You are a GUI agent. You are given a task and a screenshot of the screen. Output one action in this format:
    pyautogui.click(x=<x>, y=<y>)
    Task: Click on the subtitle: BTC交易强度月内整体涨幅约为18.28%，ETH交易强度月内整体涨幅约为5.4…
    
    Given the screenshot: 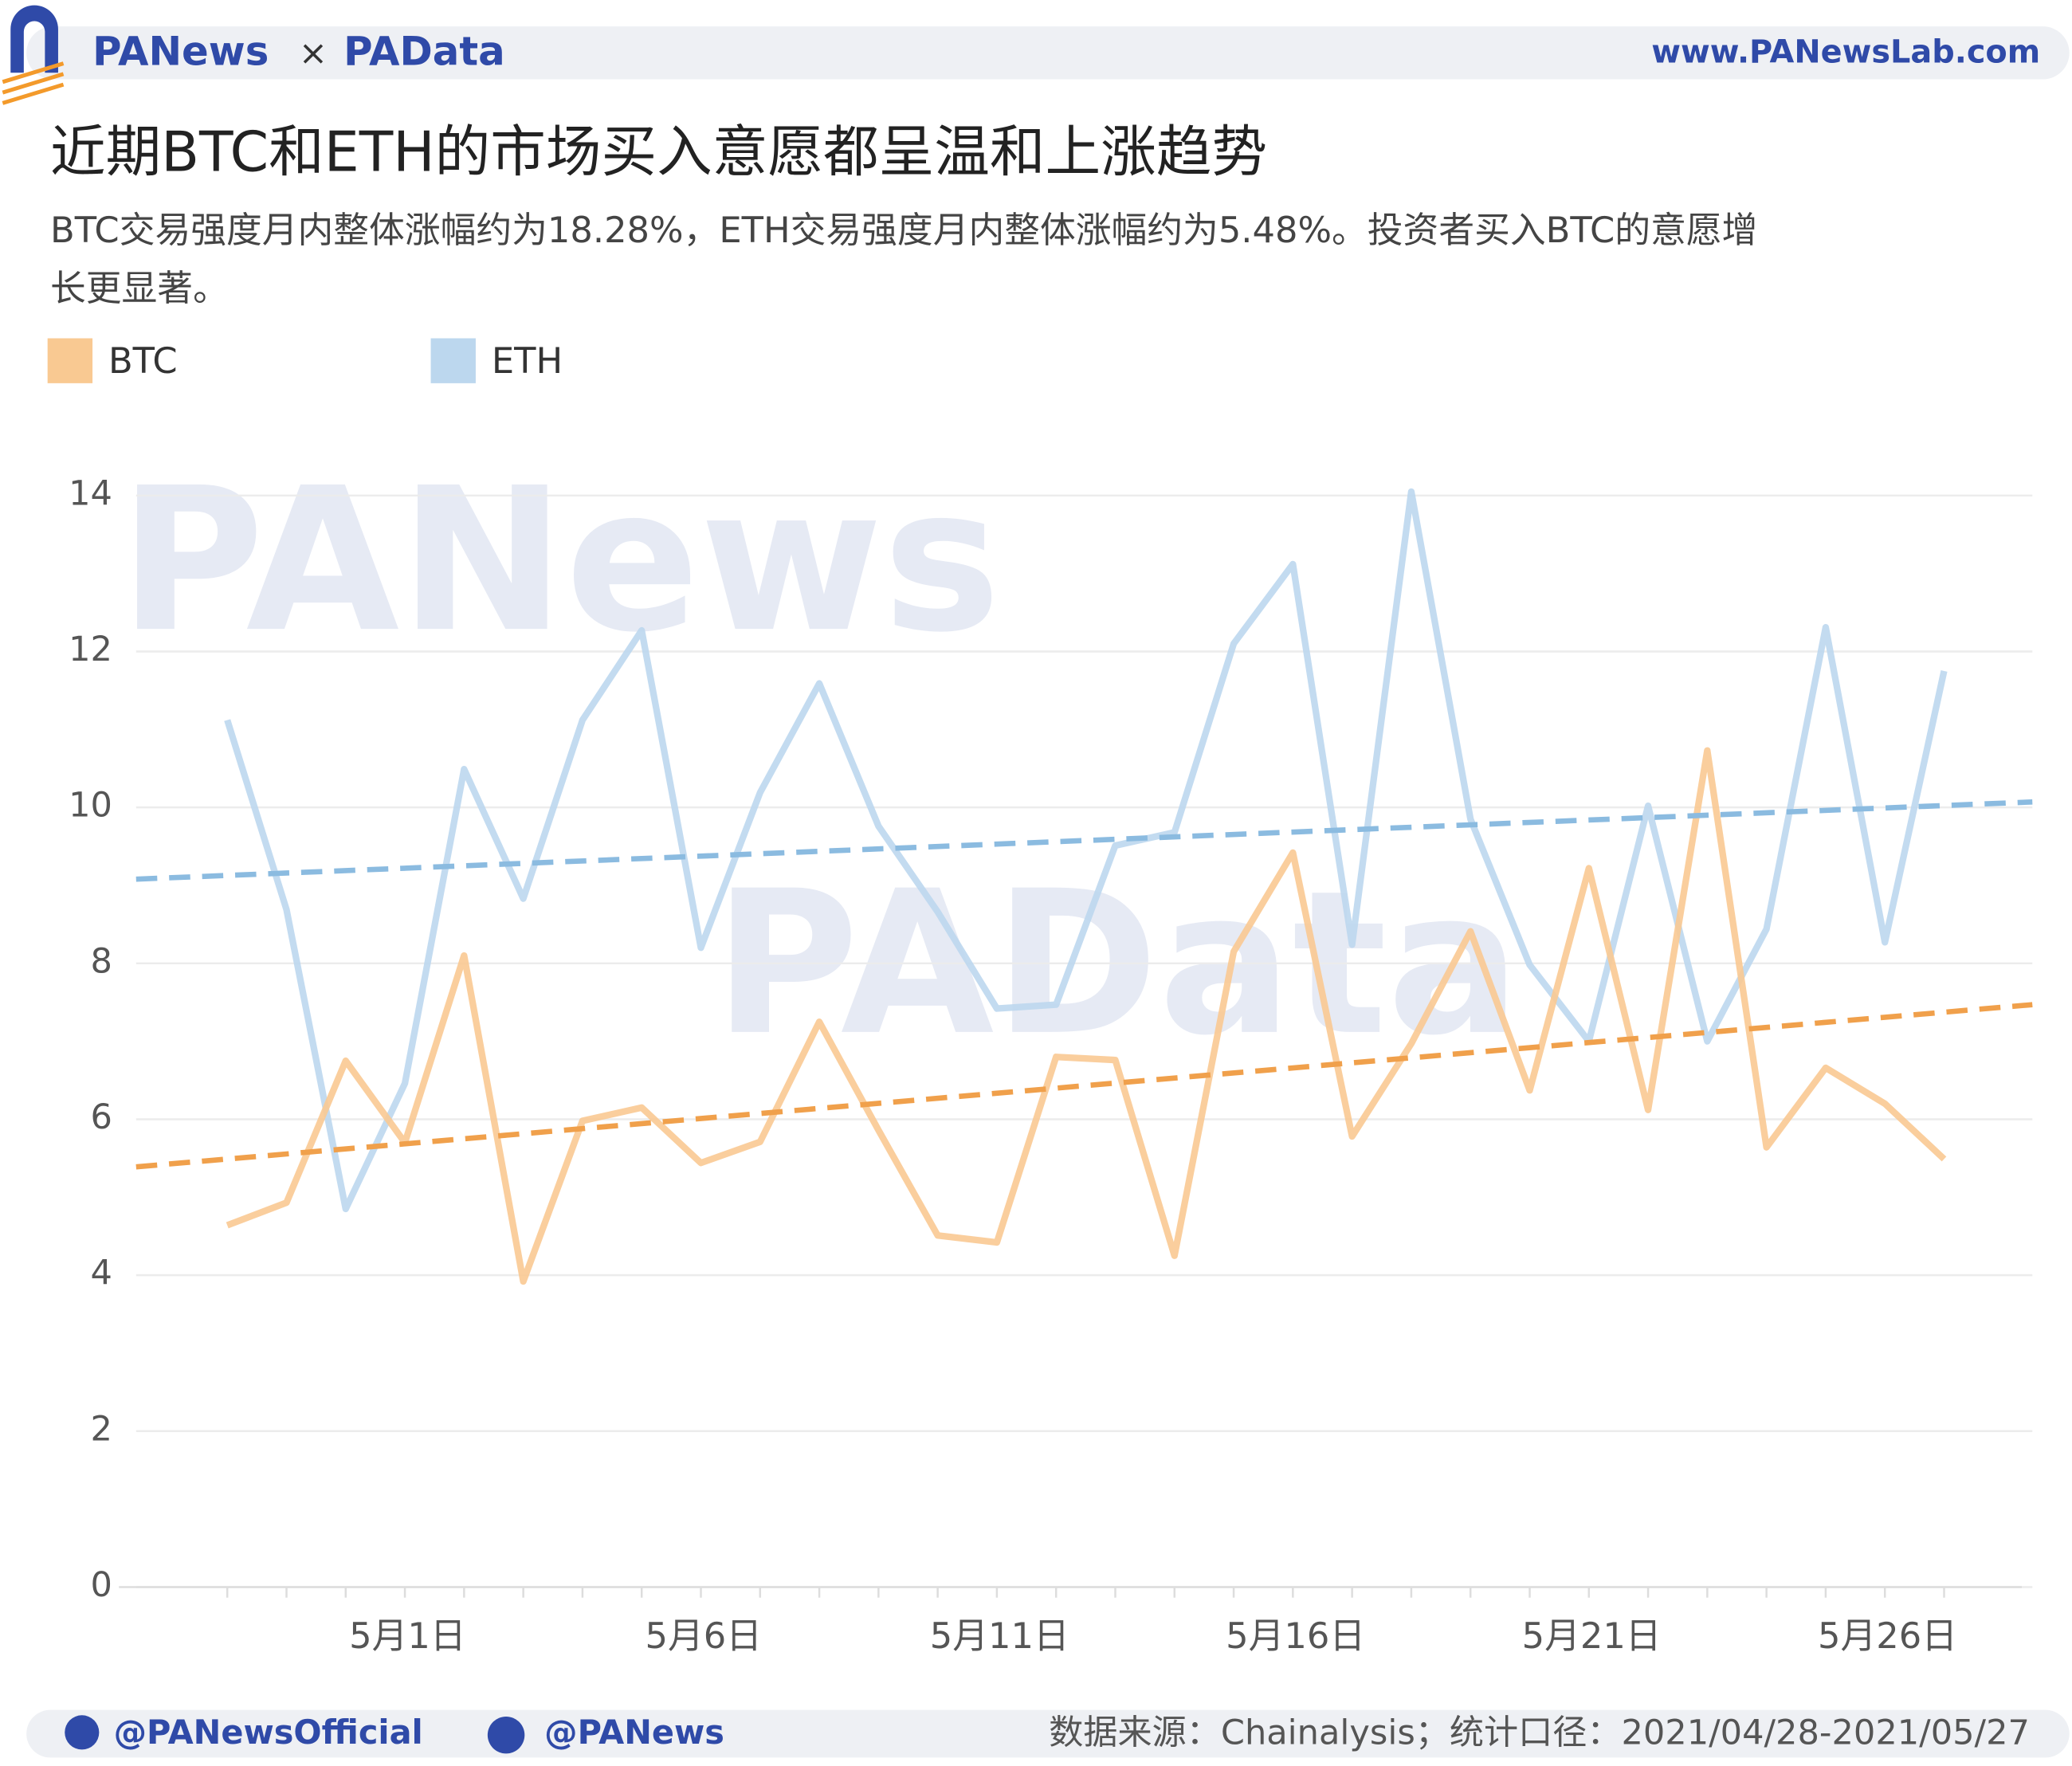 What is the action you would take?
    pyautogui.click(x=903, y=230)
    